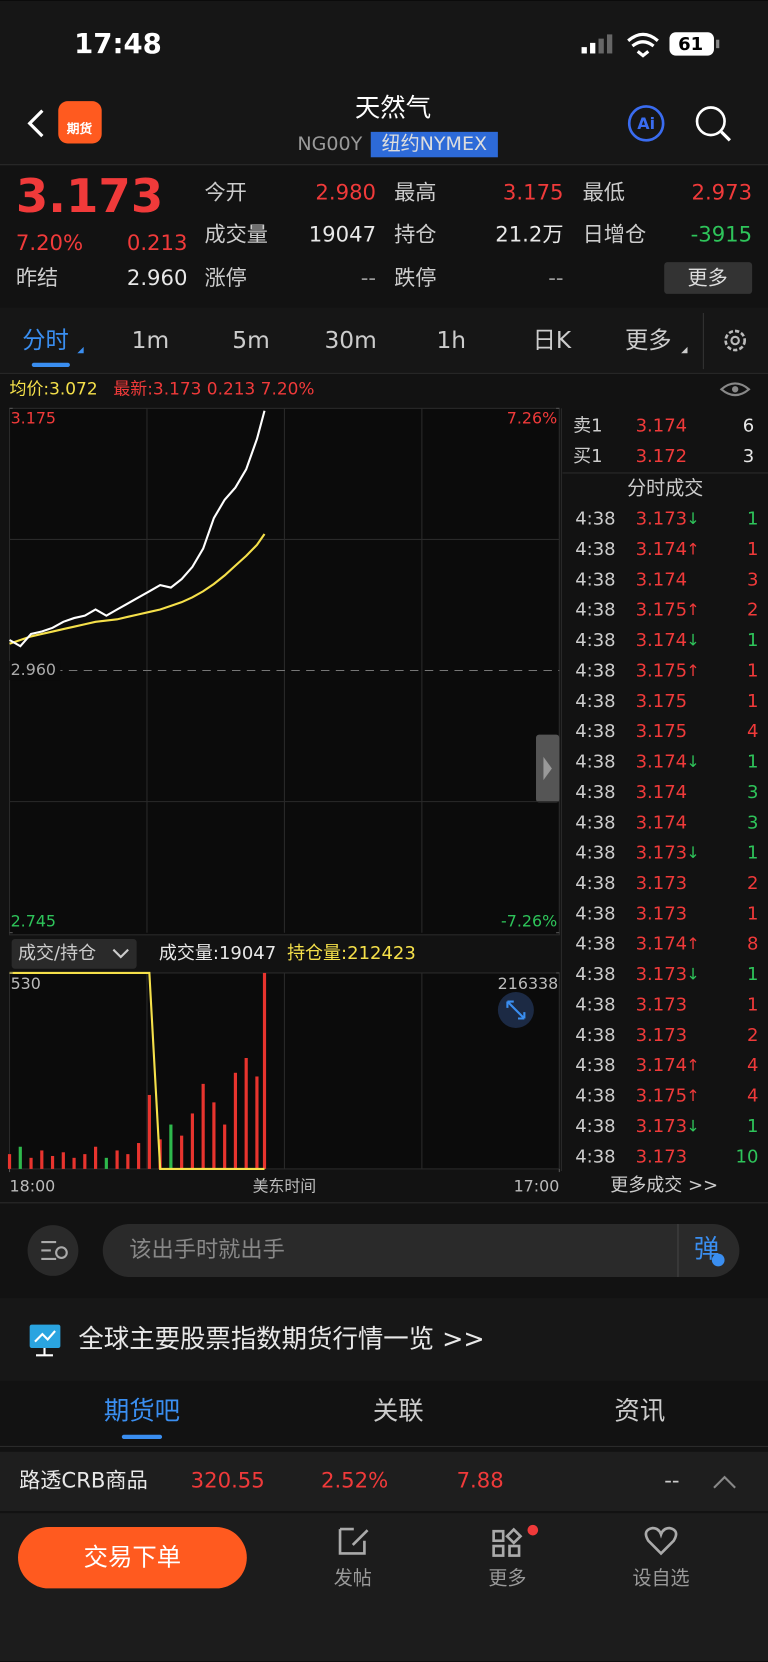 The image size is (768, 1662). I want to click on tab: 1h, so click(451, 340).